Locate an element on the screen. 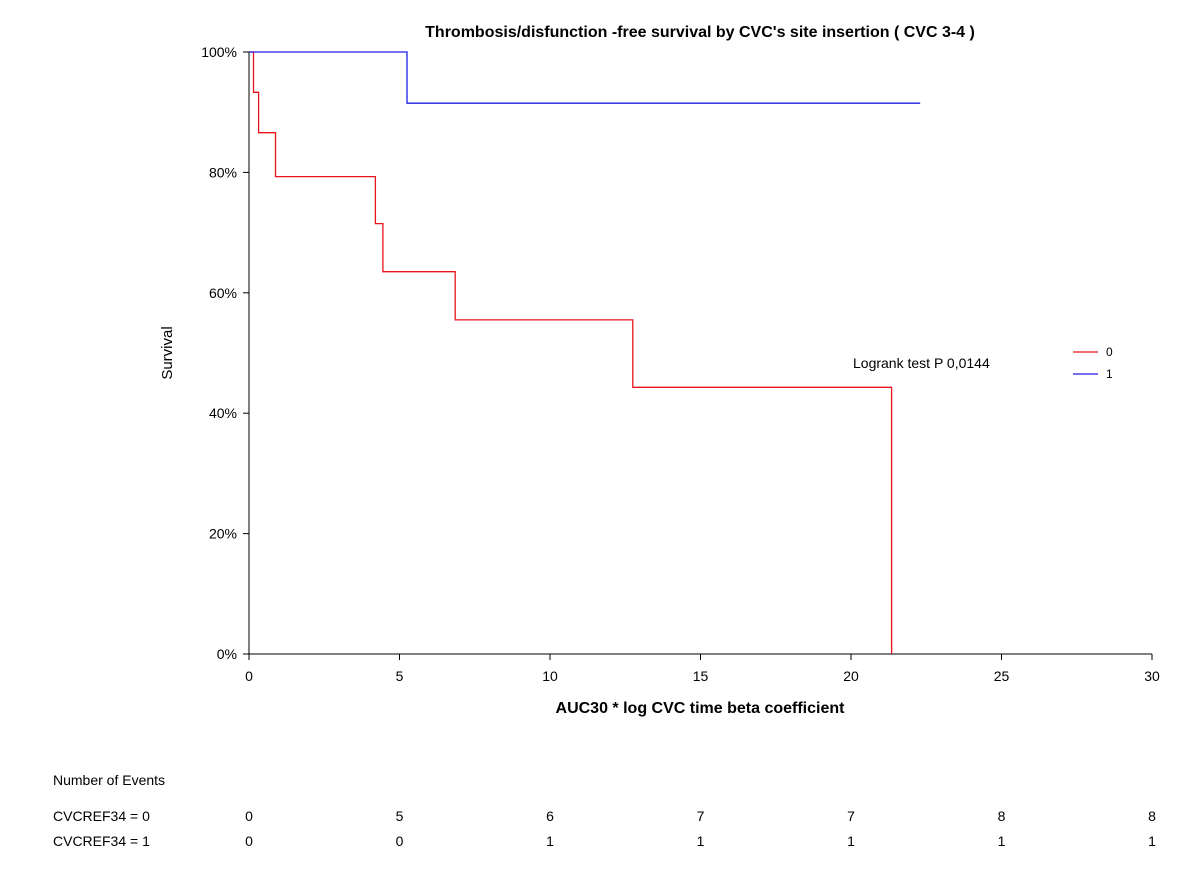 The width and height of the screenshot is (1200, 880). risk-row-label: CVCREF34 = 1 is located at coordinates (101, 841).